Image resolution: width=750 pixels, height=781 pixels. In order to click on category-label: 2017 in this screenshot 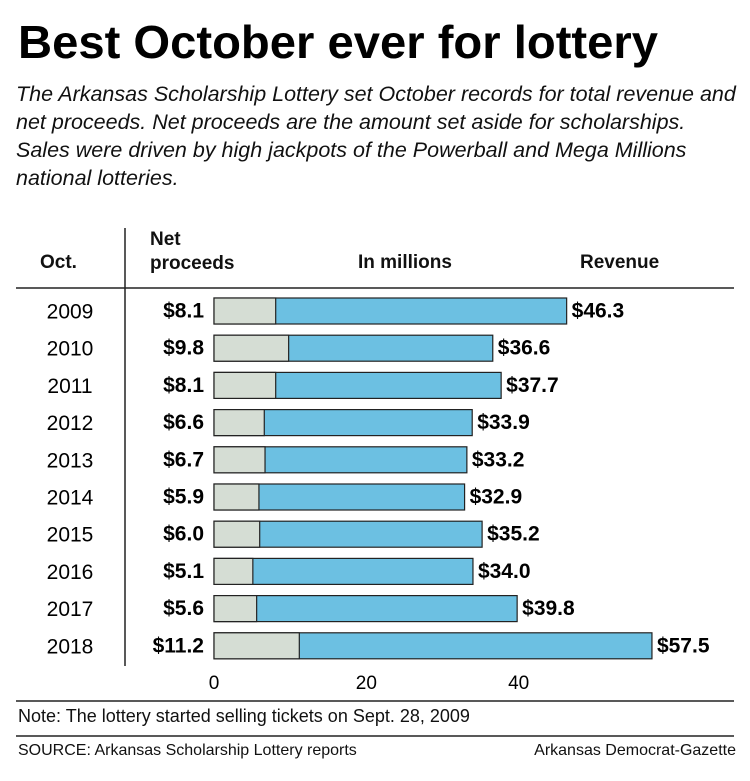, I will do `click(70, 609)`.